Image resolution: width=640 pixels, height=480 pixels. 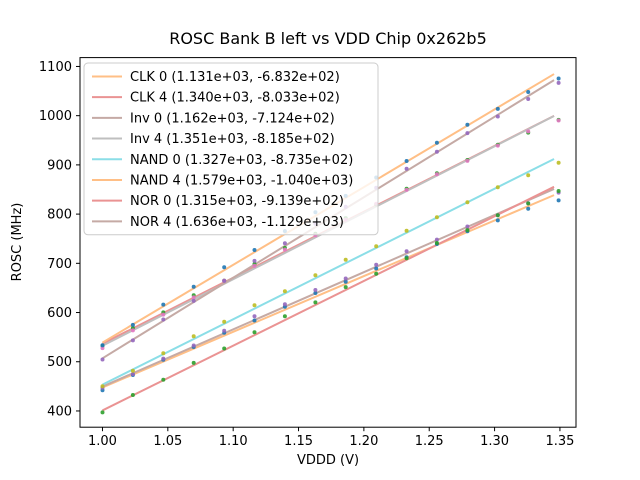 I want to click on x-tick-label: 1.10, so click(x=233, y=441).